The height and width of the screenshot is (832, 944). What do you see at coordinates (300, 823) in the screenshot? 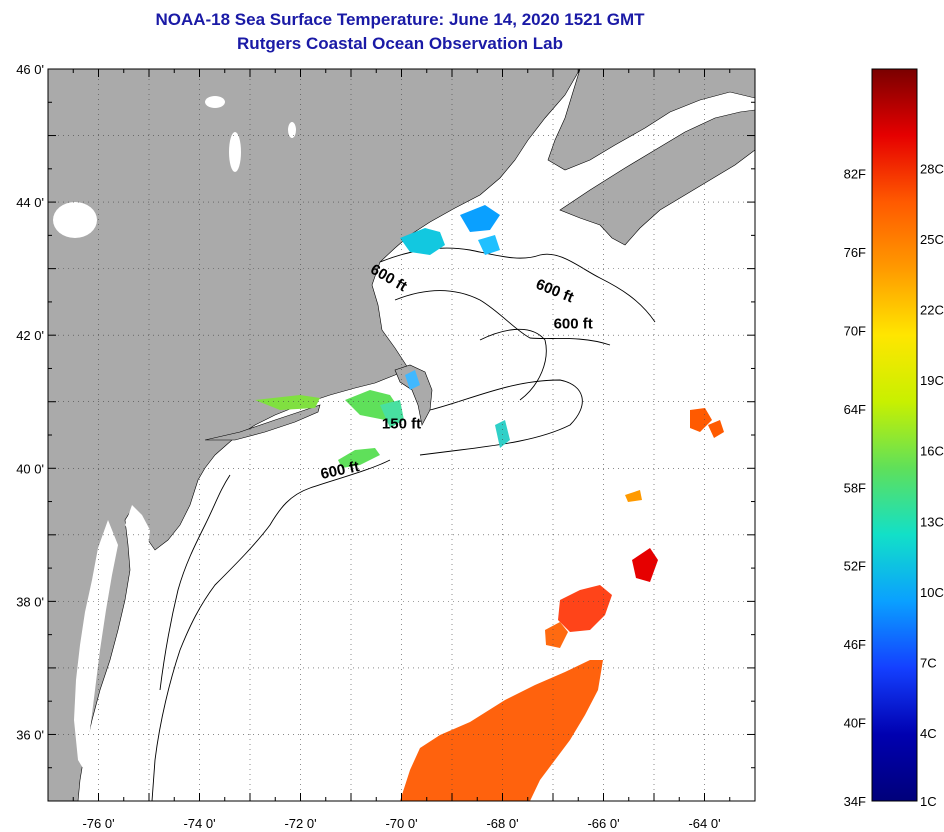
I see `lon-tick-label: -72 0'` at bounding box center [300, 823].